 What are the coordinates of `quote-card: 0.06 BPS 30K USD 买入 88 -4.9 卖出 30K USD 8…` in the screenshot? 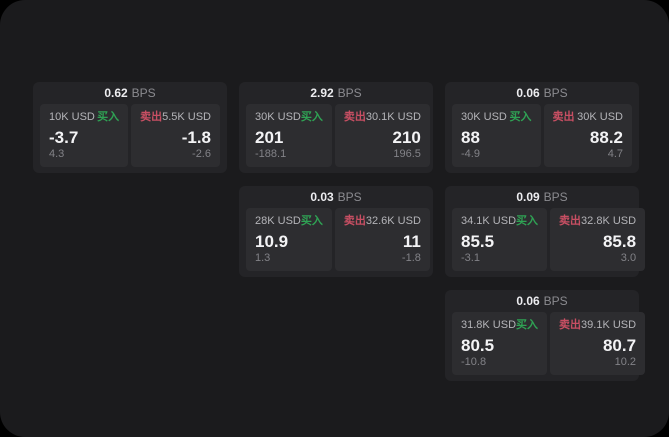 It's located at (542, 127).